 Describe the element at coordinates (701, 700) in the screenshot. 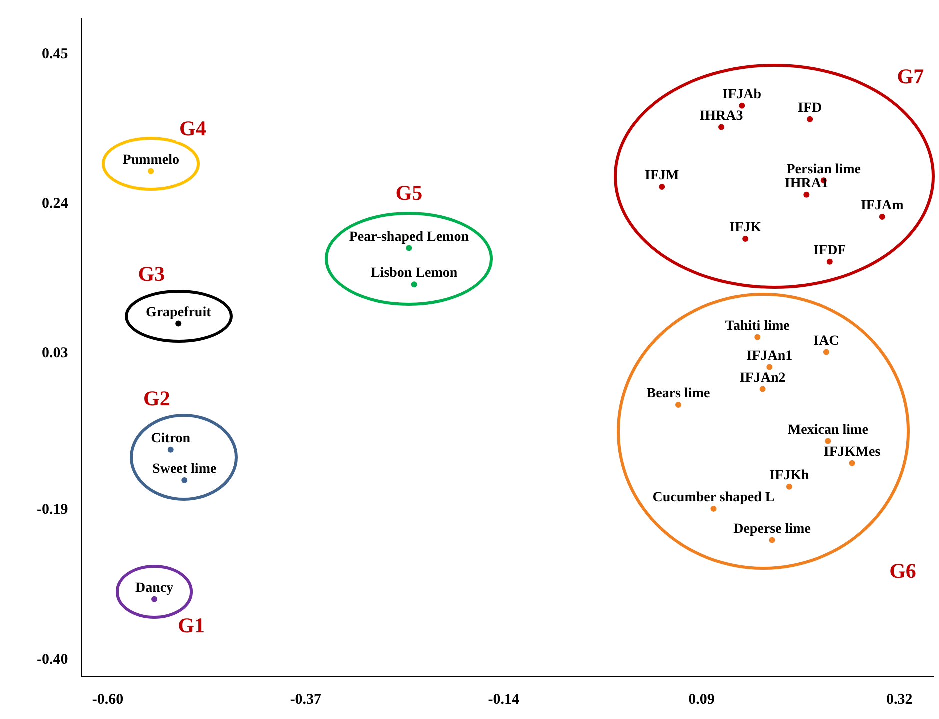

I see `x-tick-label: 0.09` at that location.